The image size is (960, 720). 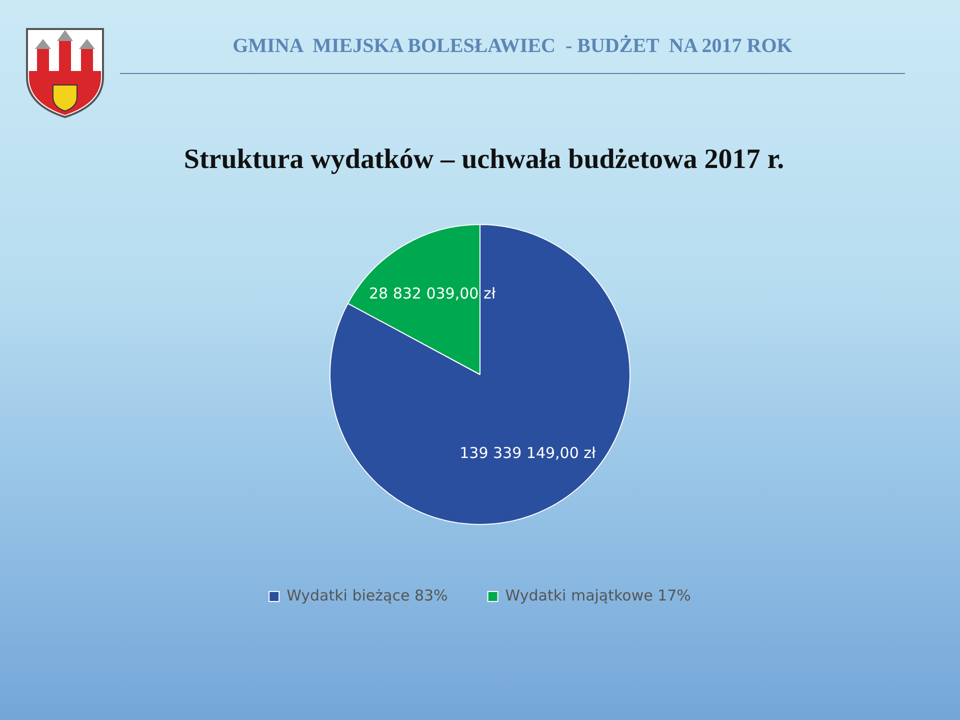 I want to click on legend-label: Wydatki bieżące 83%, so click(x=367, y=595).